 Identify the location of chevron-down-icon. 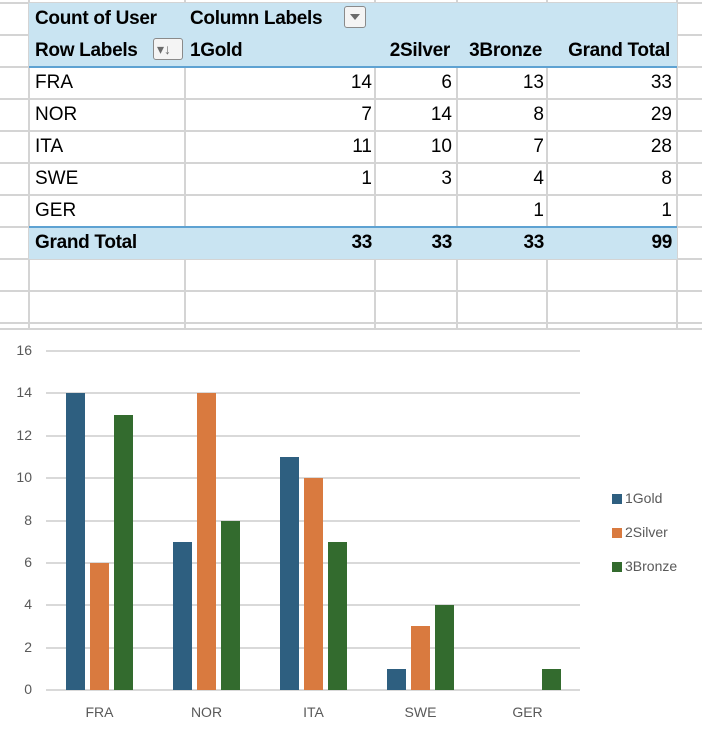
(355, 17).